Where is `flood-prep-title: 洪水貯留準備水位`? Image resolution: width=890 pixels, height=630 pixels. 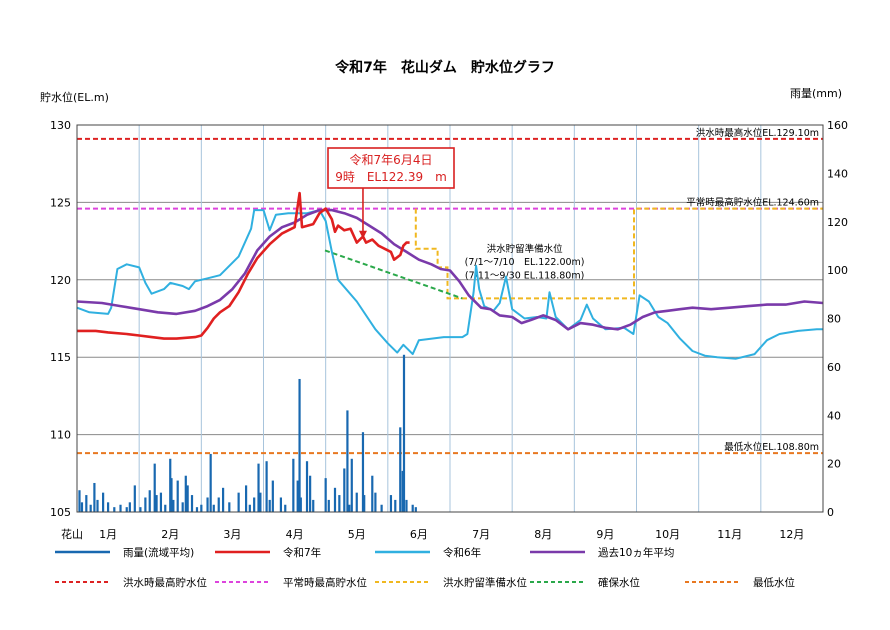
flood-prep-title: 洪水貯留準備水位 is located at coordinates (525, 249).